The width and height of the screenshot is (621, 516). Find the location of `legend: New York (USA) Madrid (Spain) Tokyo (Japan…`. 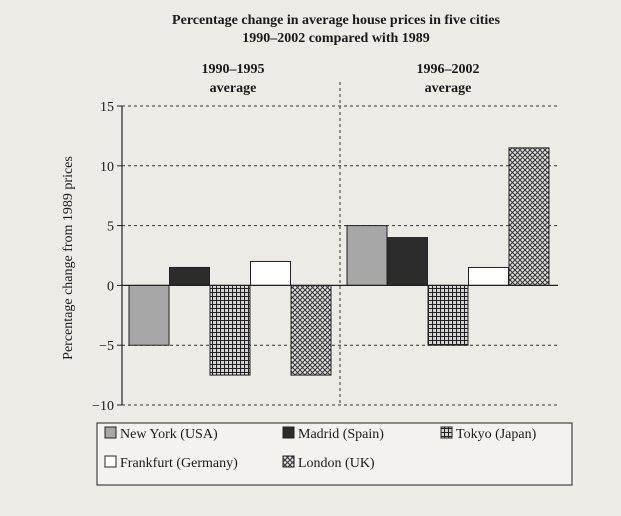

legend: New York (USA) Madrid (Spain) Tokyo (Japan… is located at coordinates (320, 448).